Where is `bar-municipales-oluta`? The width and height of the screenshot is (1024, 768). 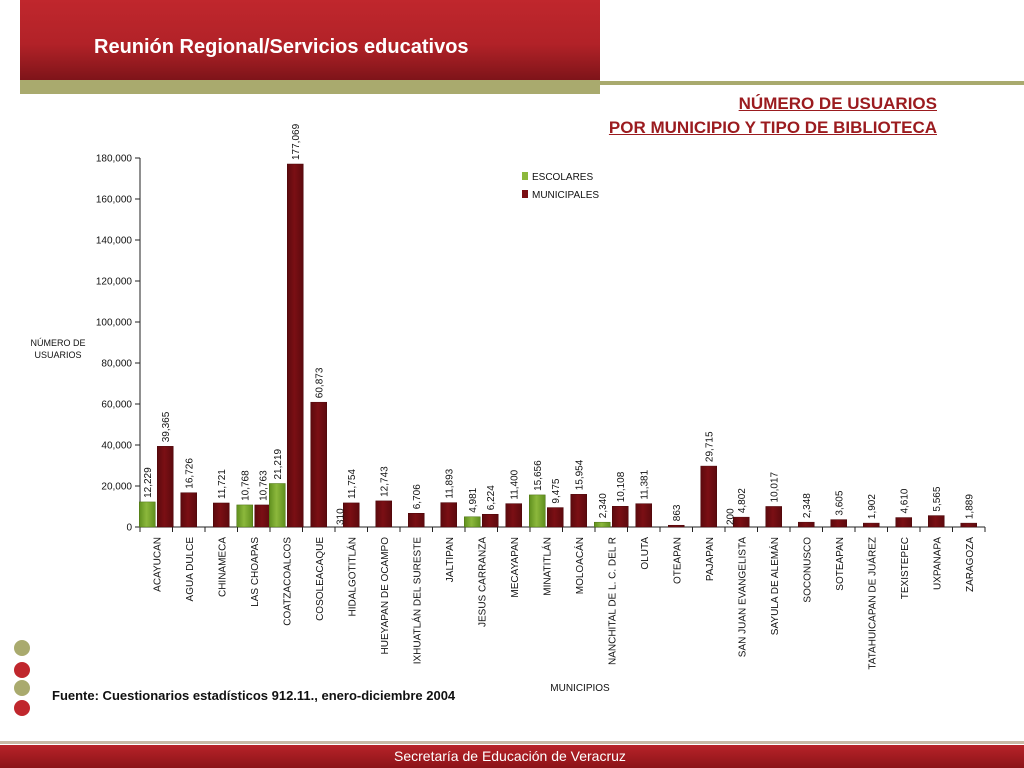
bar-municipales-oluta is located at coordinates (643, 515).